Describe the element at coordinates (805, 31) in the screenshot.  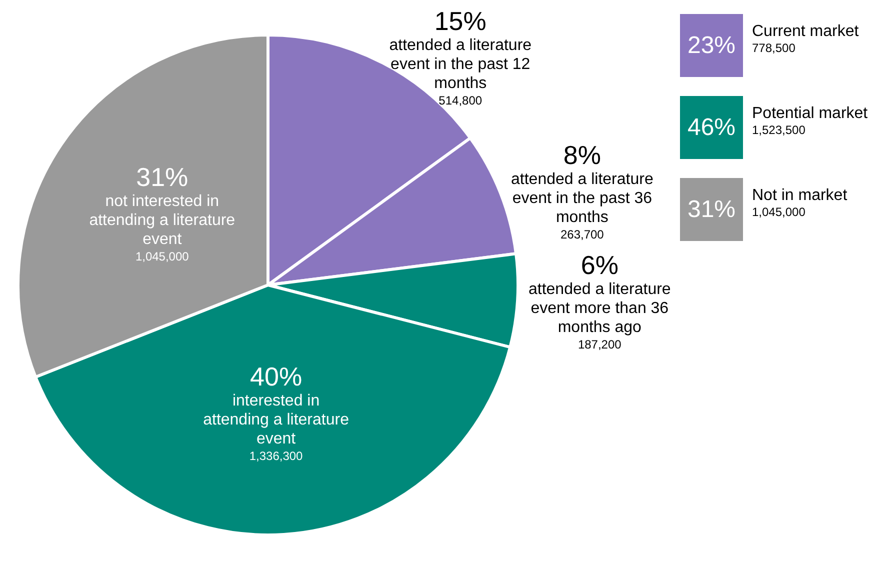
I see `category-label: Current market` at that location.